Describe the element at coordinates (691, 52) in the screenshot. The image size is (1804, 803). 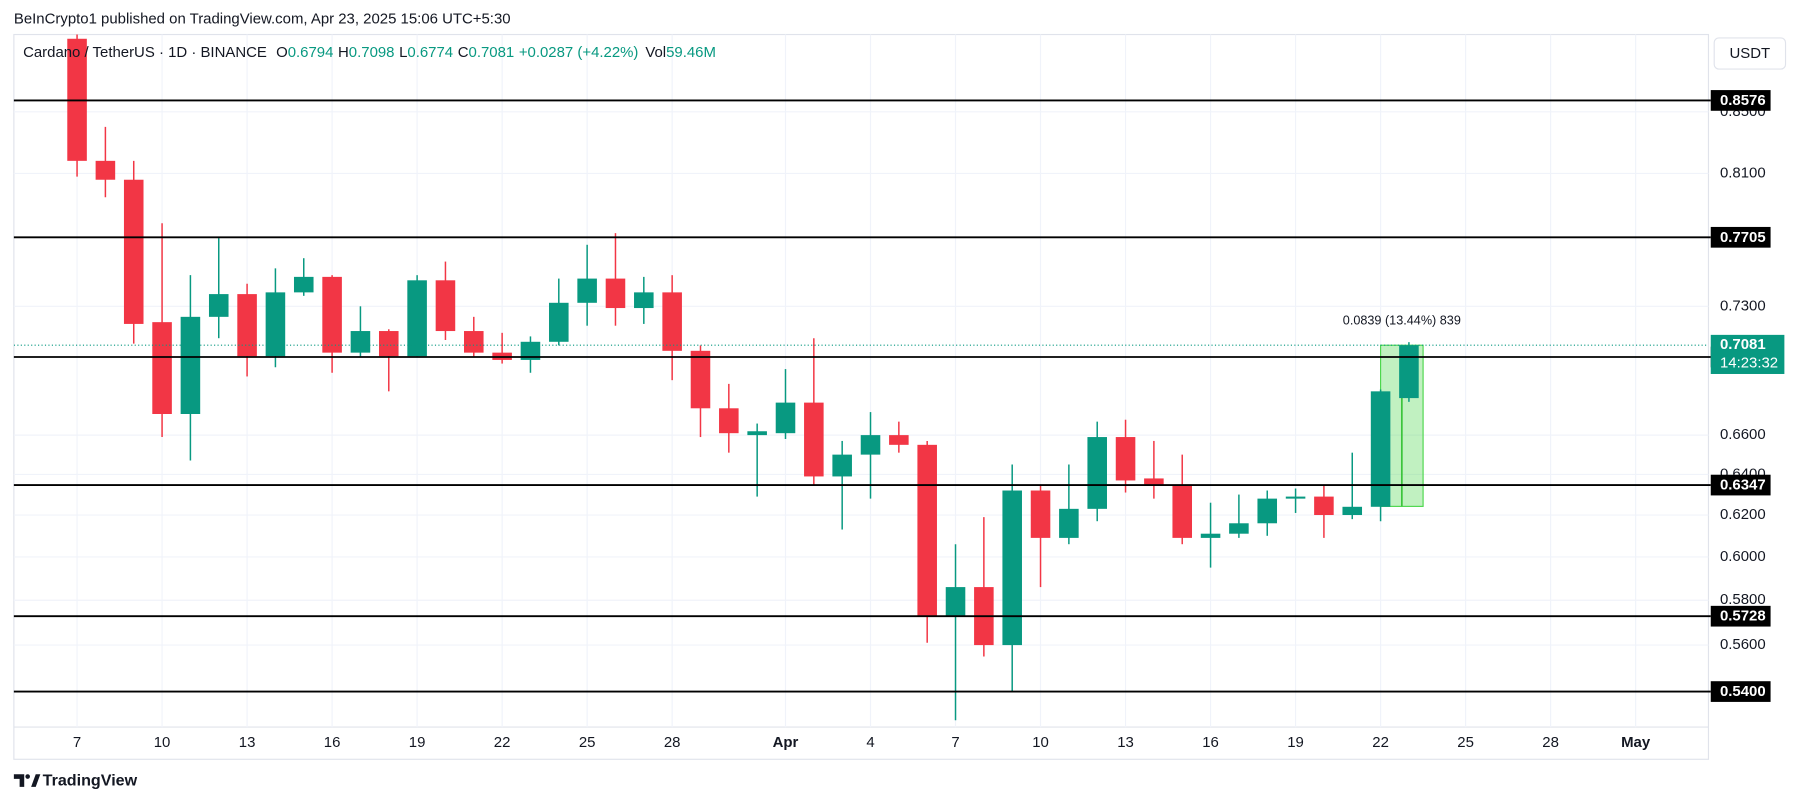
I see `legend-item: 59.46M` at that location.